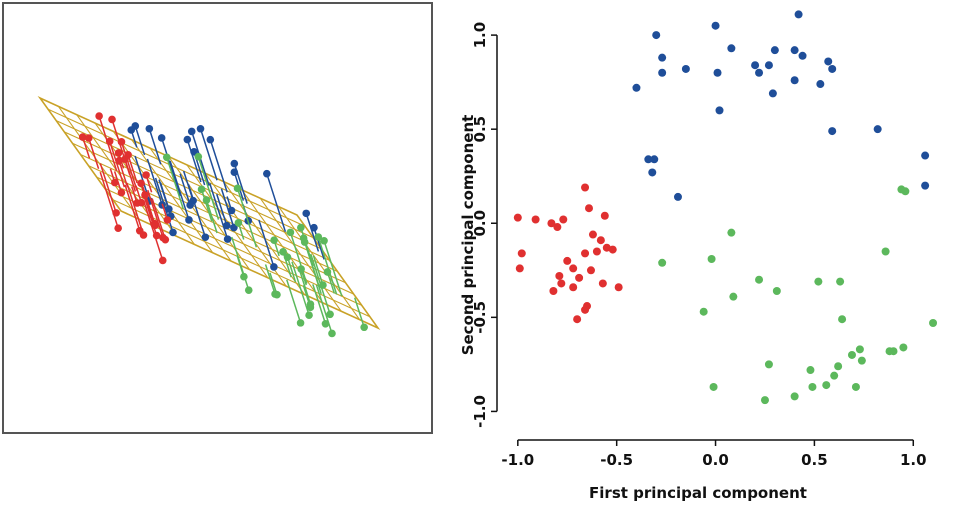  I want to click on x-tick-label: 0.5, so click(814, 460).